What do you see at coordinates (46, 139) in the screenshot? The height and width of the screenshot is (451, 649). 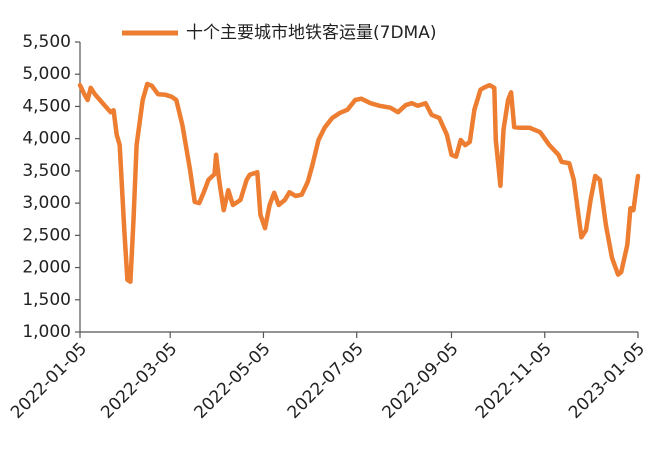 I see `y-tick-label: 4,000` at bounding box center [46, 139].